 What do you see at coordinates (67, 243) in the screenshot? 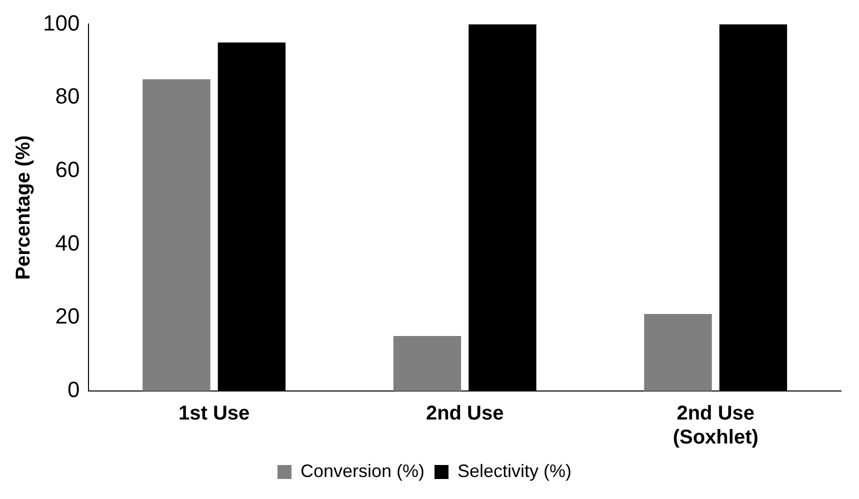
I see `y-tick-label: 40` at bounding box center [67, 243].